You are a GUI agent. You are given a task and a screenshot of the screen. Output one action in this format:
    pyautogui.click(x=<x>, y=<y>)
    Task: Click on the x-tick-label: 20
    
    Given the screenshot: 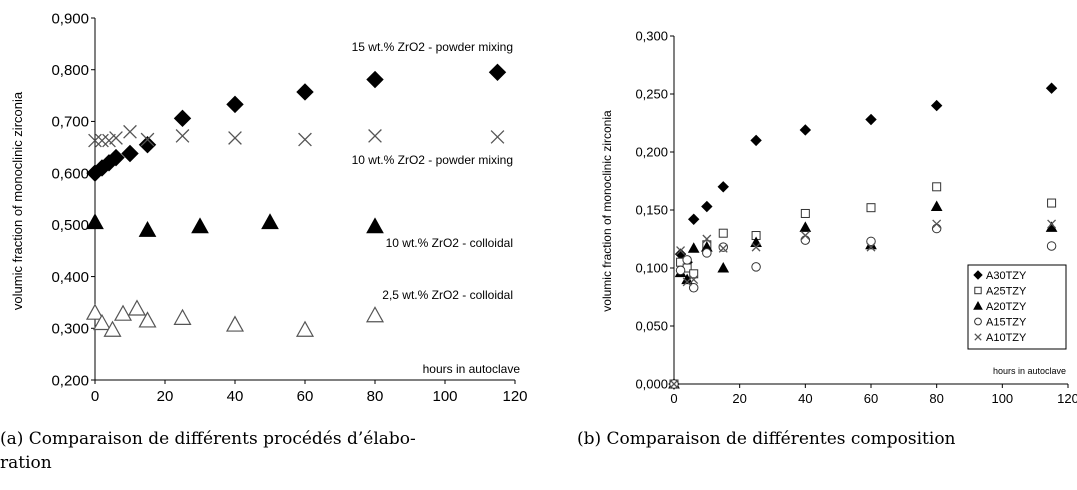 What is the action you would take?
    pyautogui.click(x=739, y=398)
    